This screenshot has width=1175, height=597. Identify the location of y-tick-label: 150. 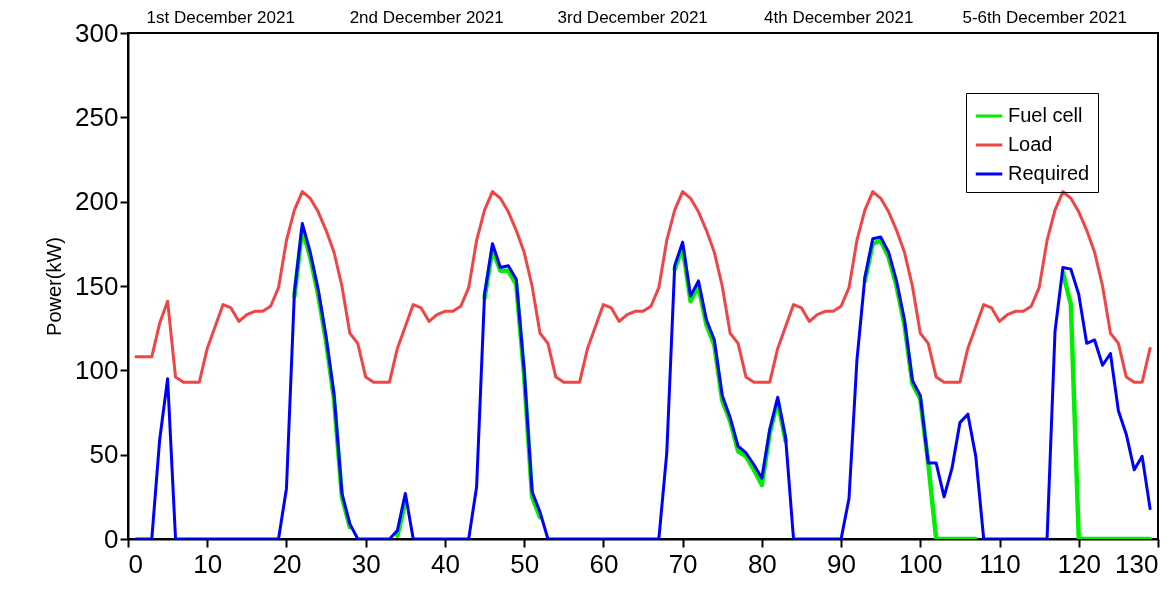
(97, 285).